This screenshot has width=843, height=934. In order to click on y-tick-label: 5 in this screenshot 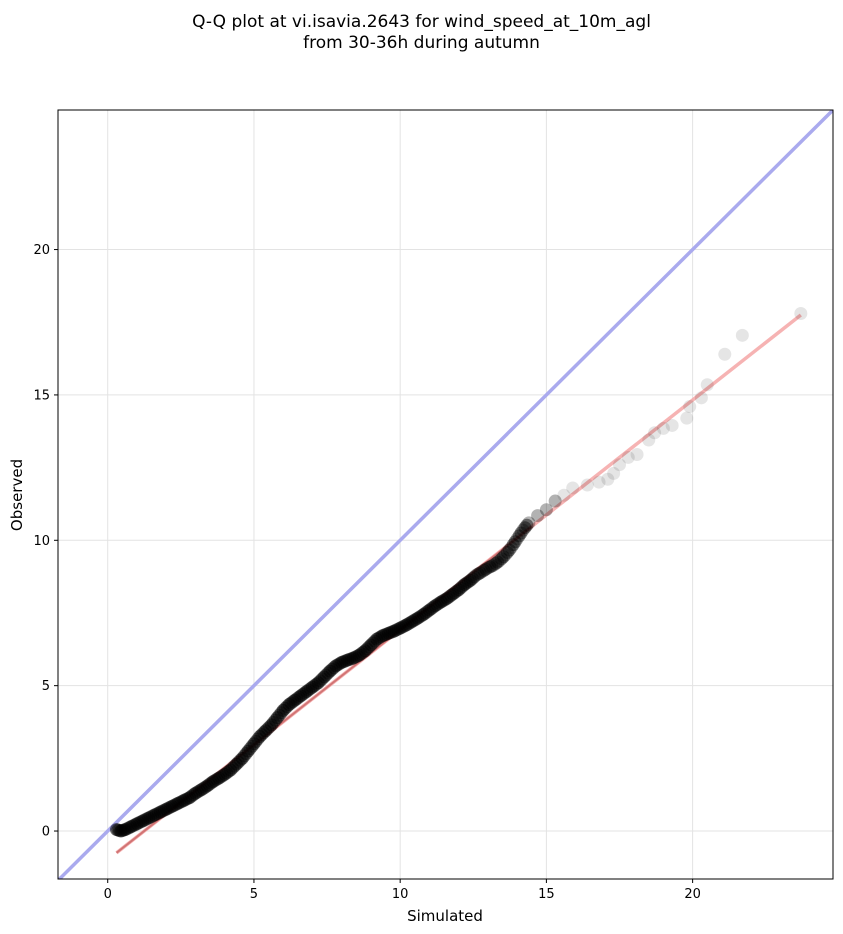, I will do `click(46, 686)`.